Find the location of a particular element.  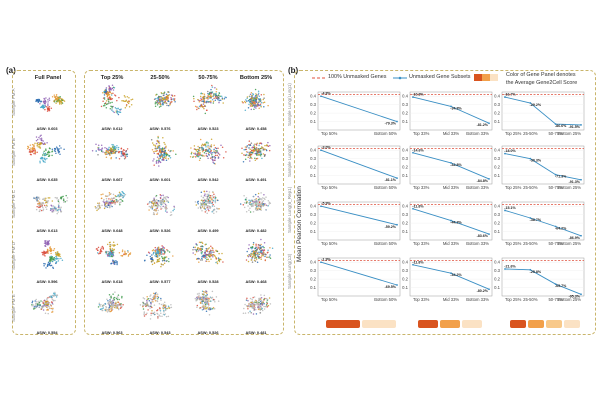

col-header-bottom25: Bottom 25% is located at coordinates (256, 78).